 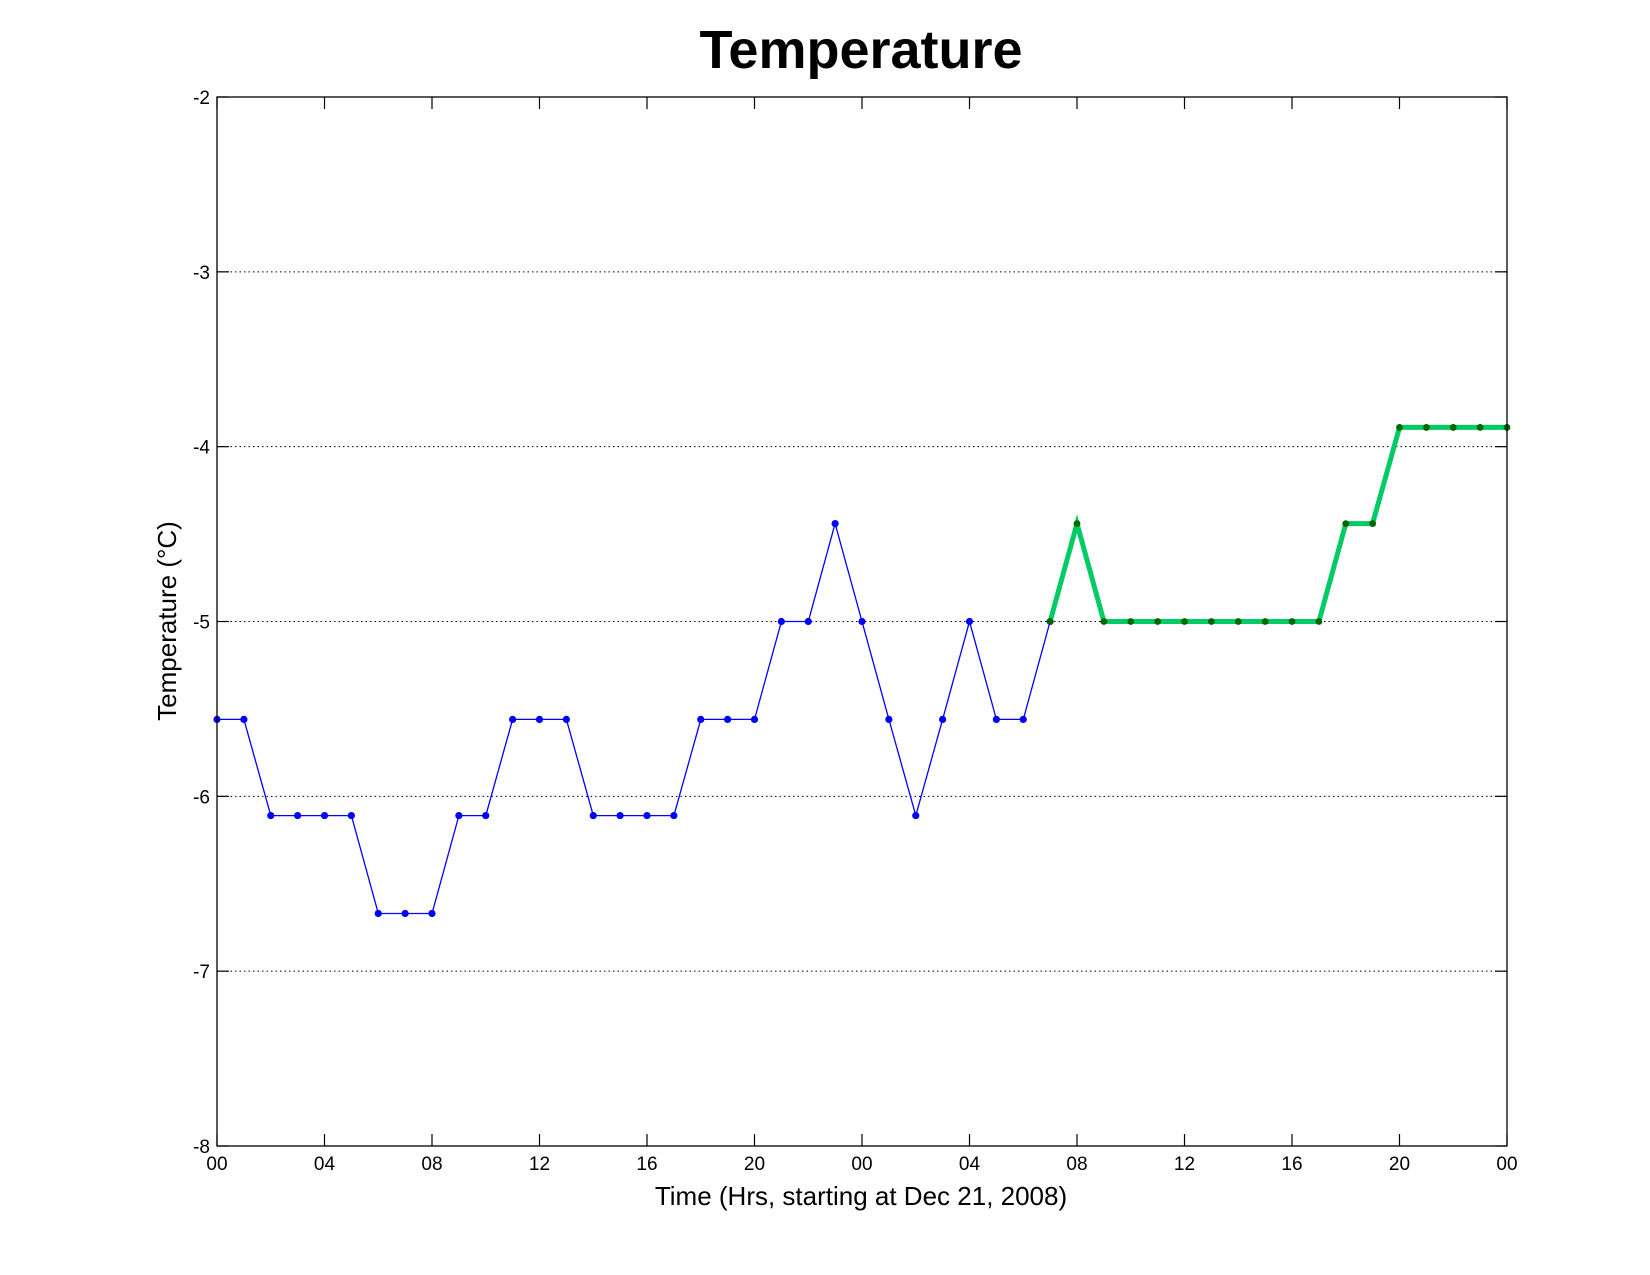 I want to click on y-tick-label: -8, so click(x=201, y=1147).